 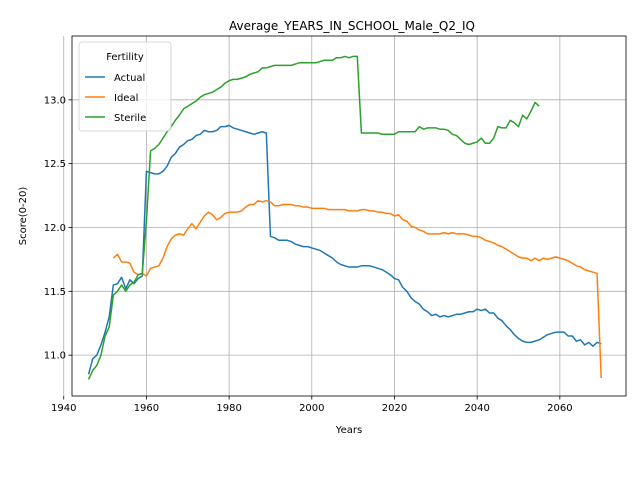 What do you see at coordinates (63, 408) in the screenshot?
I see `x-tick-label: 1940` at bounding box center [63, 408].